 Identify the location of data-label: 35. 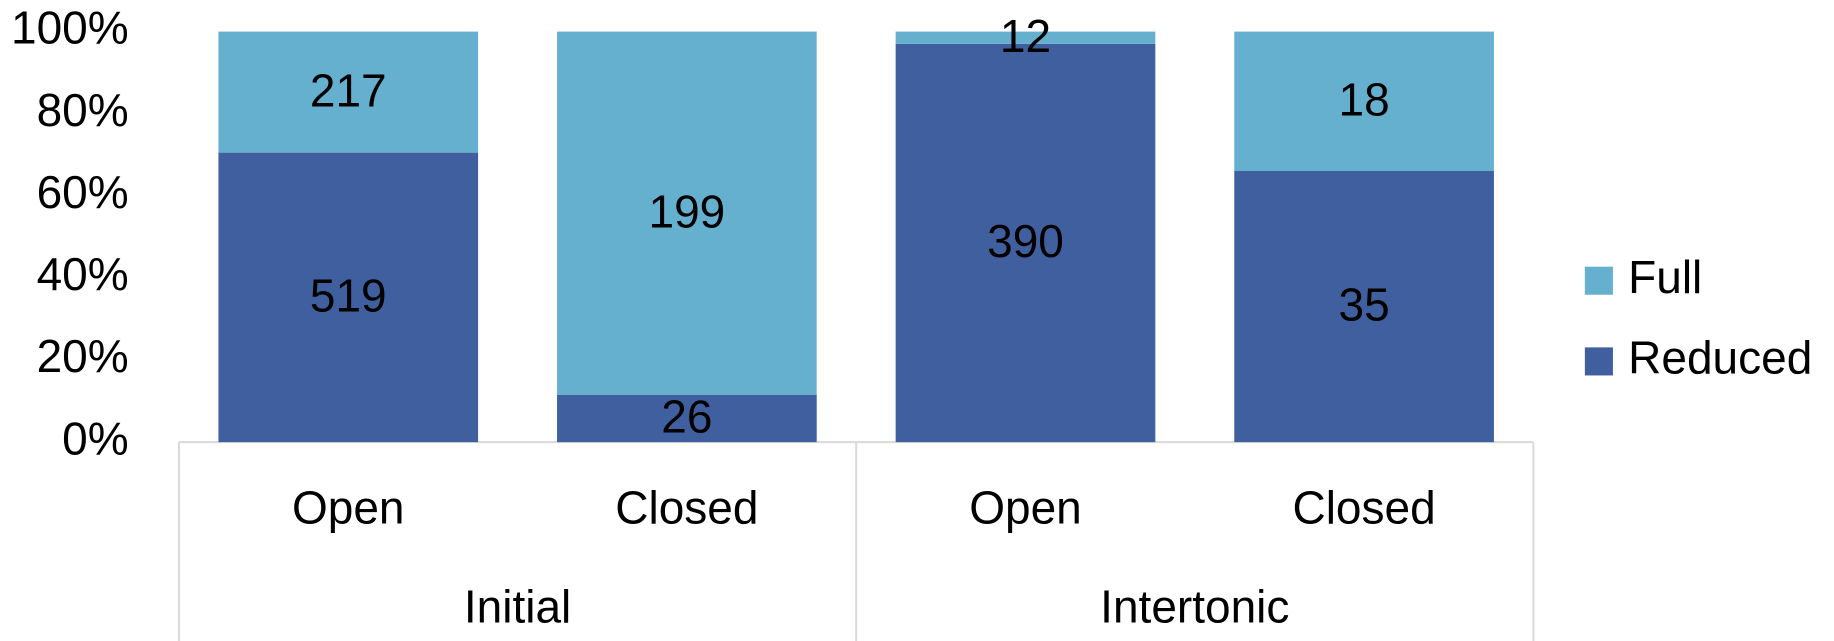
(1364, 305).